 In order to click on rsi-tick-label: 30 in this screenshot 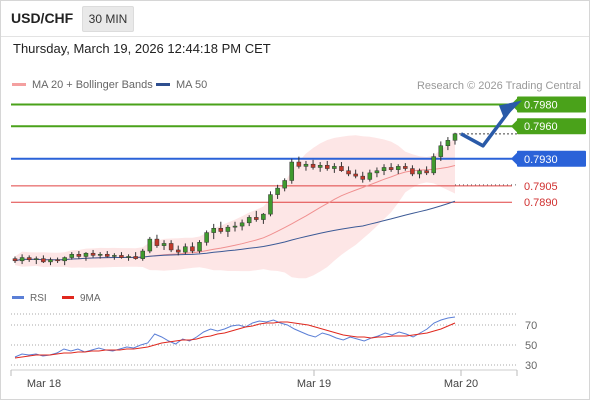, I will do `click(531, 366)`.